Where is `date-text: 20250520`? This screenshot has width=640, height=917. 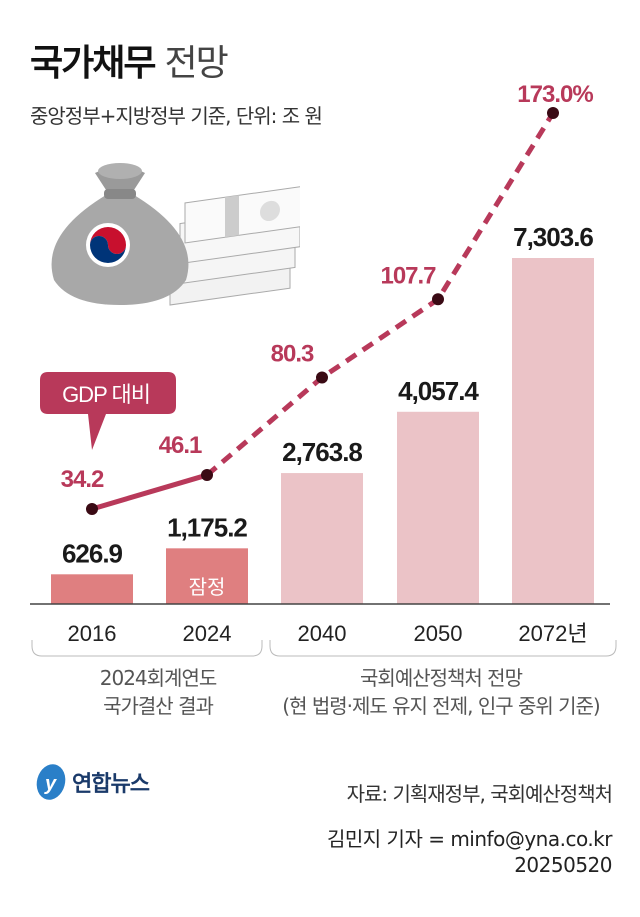
date-text: 20250520 is located at coordinates (563, 865).